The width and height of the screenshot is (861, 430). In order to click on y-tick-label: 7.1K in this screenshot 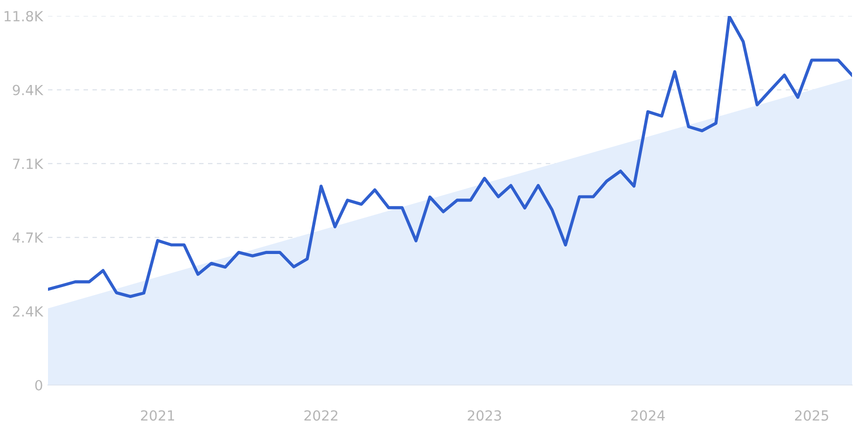, I will do `click(28, 163)`.